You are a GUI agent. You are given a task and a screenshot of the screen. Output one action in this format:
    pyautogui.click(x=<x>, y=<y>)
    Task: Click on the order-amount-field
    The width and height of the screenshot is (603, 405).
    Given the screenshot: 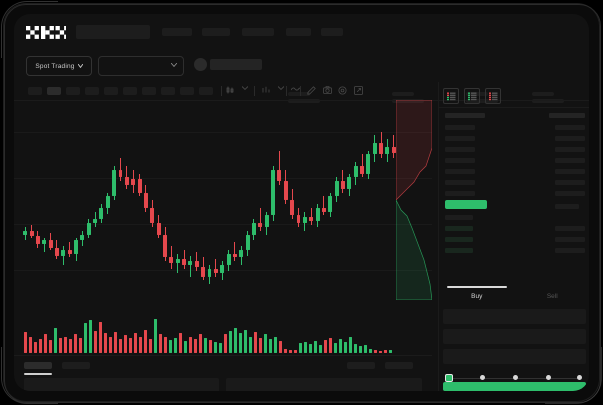 What is the action you would take?
    pyautogui.click(x=514, y=336)
    